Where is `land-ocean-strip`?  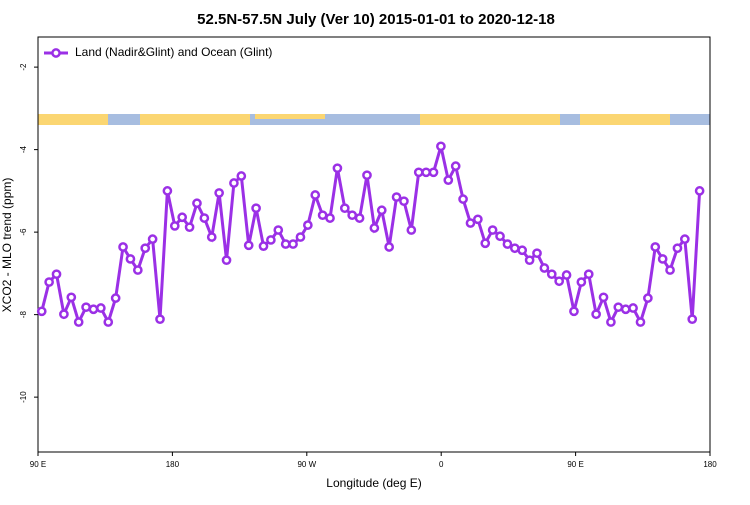 land-ocean-strip is located at coordinates (374, 119).